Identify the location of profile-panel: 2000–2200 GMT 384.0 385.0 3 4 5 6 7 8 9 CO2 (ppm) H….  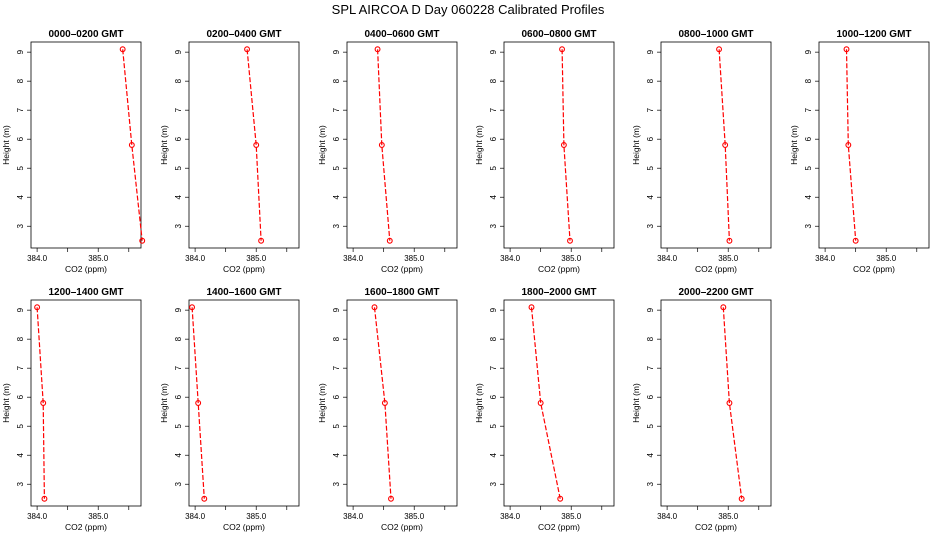
(701, 409).